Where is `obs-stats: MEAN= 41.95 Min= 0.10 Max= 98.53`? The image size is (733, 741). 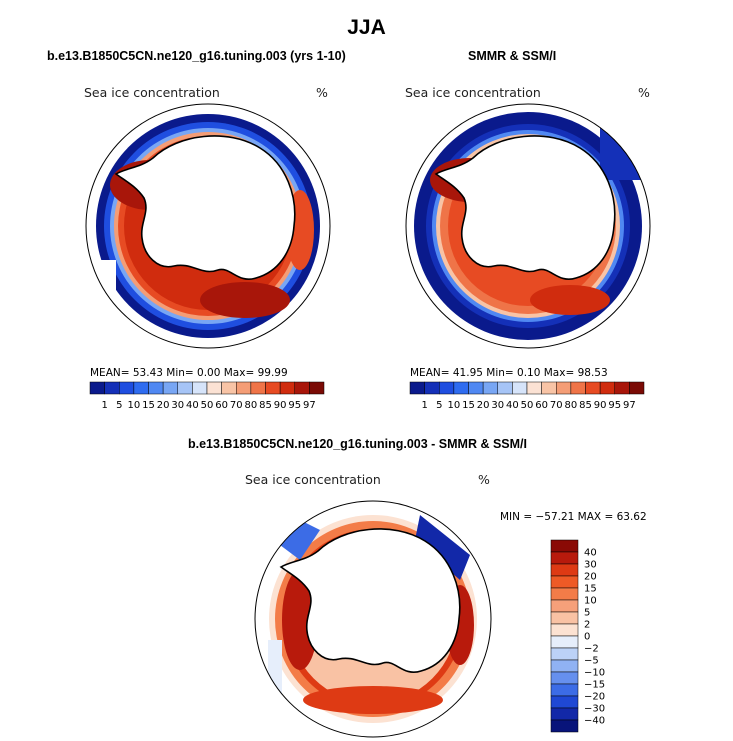 obs-stats: MEAN= 41.95 Min= 0.10 Max= 98.53 is located at coordinates (509, 373).